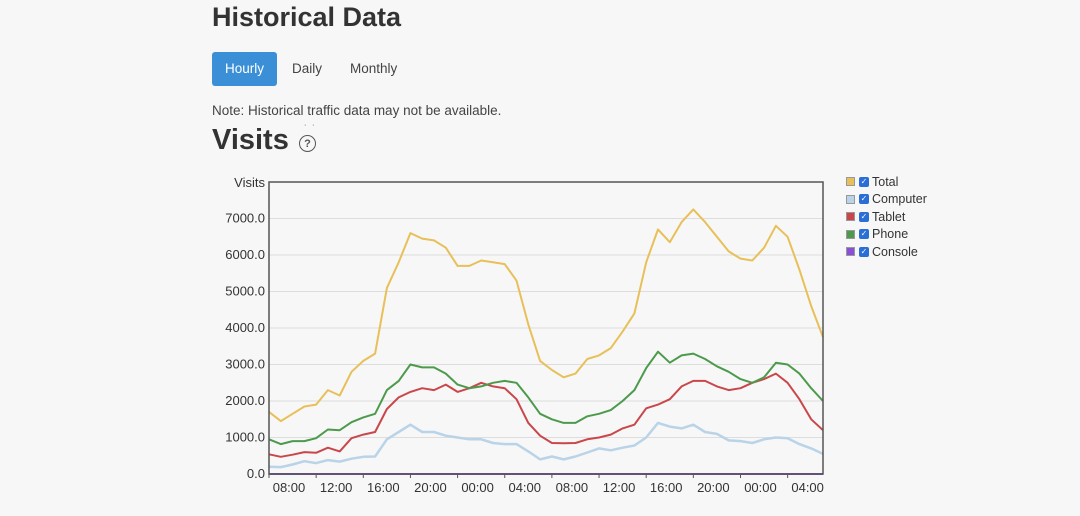  What do you see at coordinates (249, 182) in the screenshot?
I see `y-axis-label: Visits` at bounding box center [249, 182].